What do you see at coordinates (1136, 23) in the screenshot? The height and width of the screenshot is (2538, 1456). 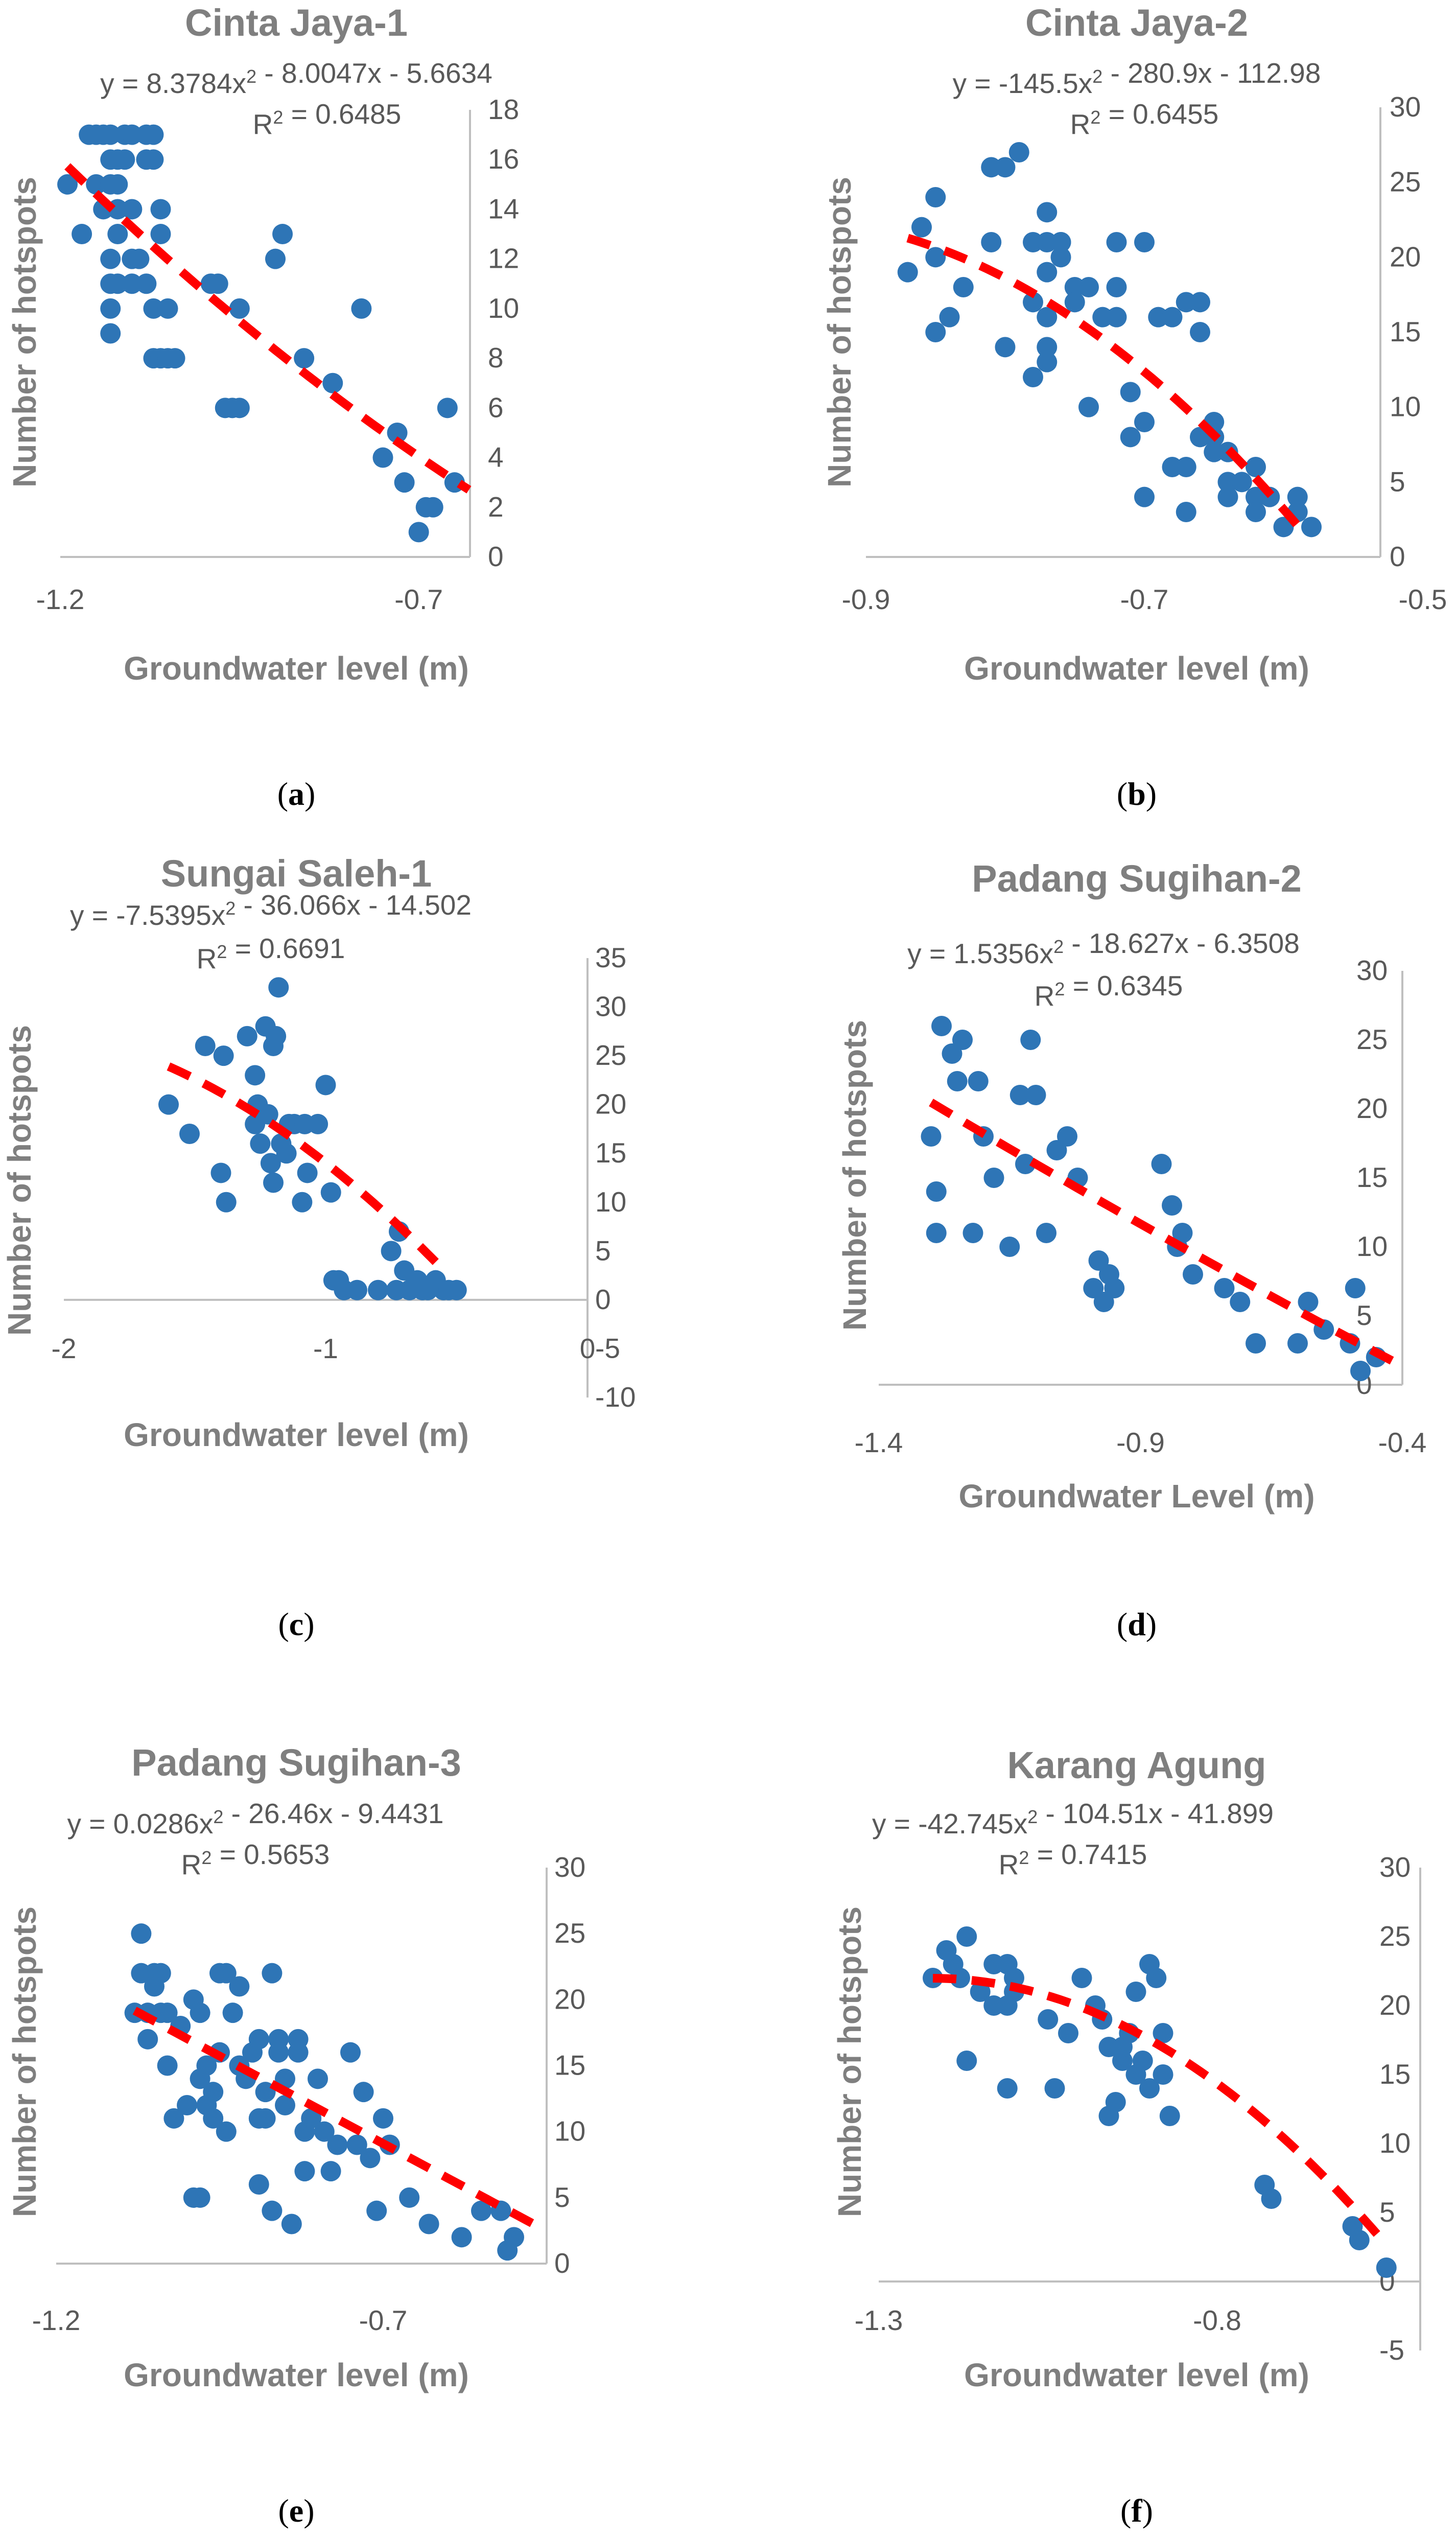 I see `chart-title: Cinta Jaya-2` at bounding box center [1136, 23].